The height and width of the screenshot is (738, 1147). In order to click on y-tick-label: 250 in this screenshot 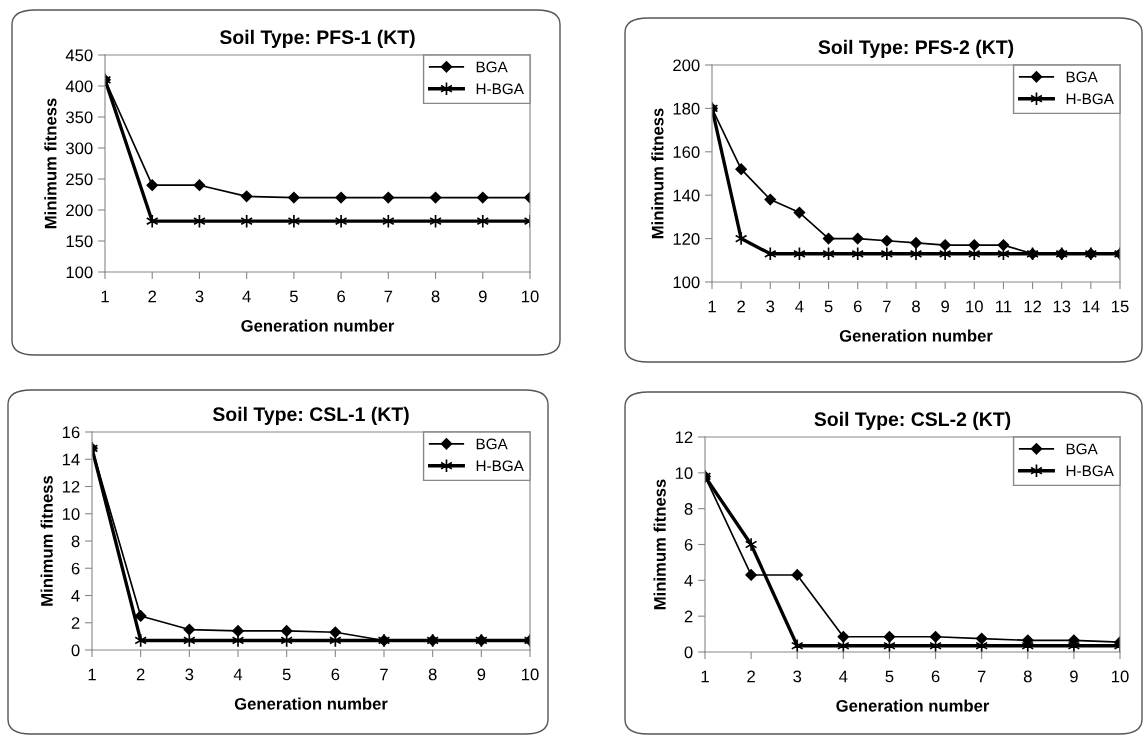, I will do `click(79, 179)`.